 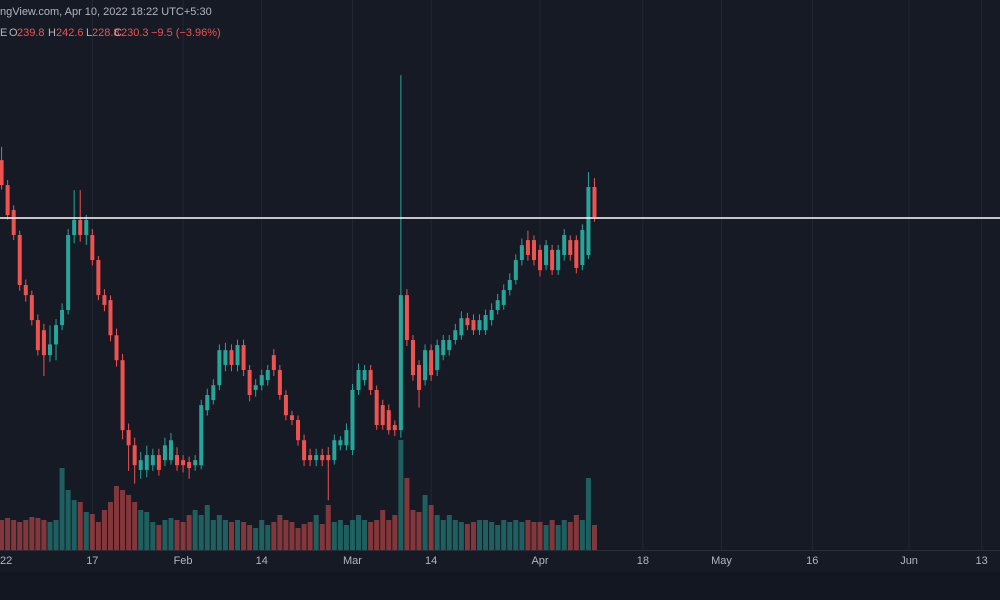 I want to click on volume-pane, so click(x=298, y=495).